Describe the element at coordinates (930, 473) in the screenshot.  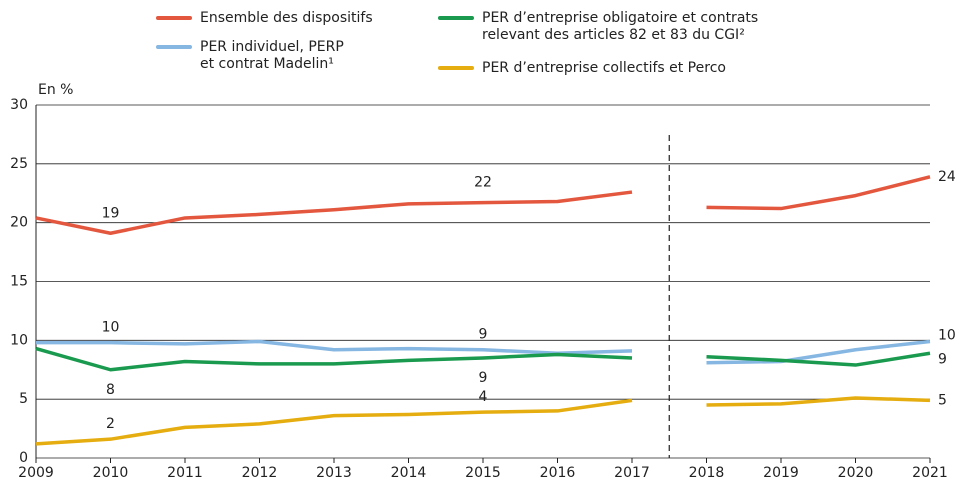
I see `x-tick-label: 2021` at that location.